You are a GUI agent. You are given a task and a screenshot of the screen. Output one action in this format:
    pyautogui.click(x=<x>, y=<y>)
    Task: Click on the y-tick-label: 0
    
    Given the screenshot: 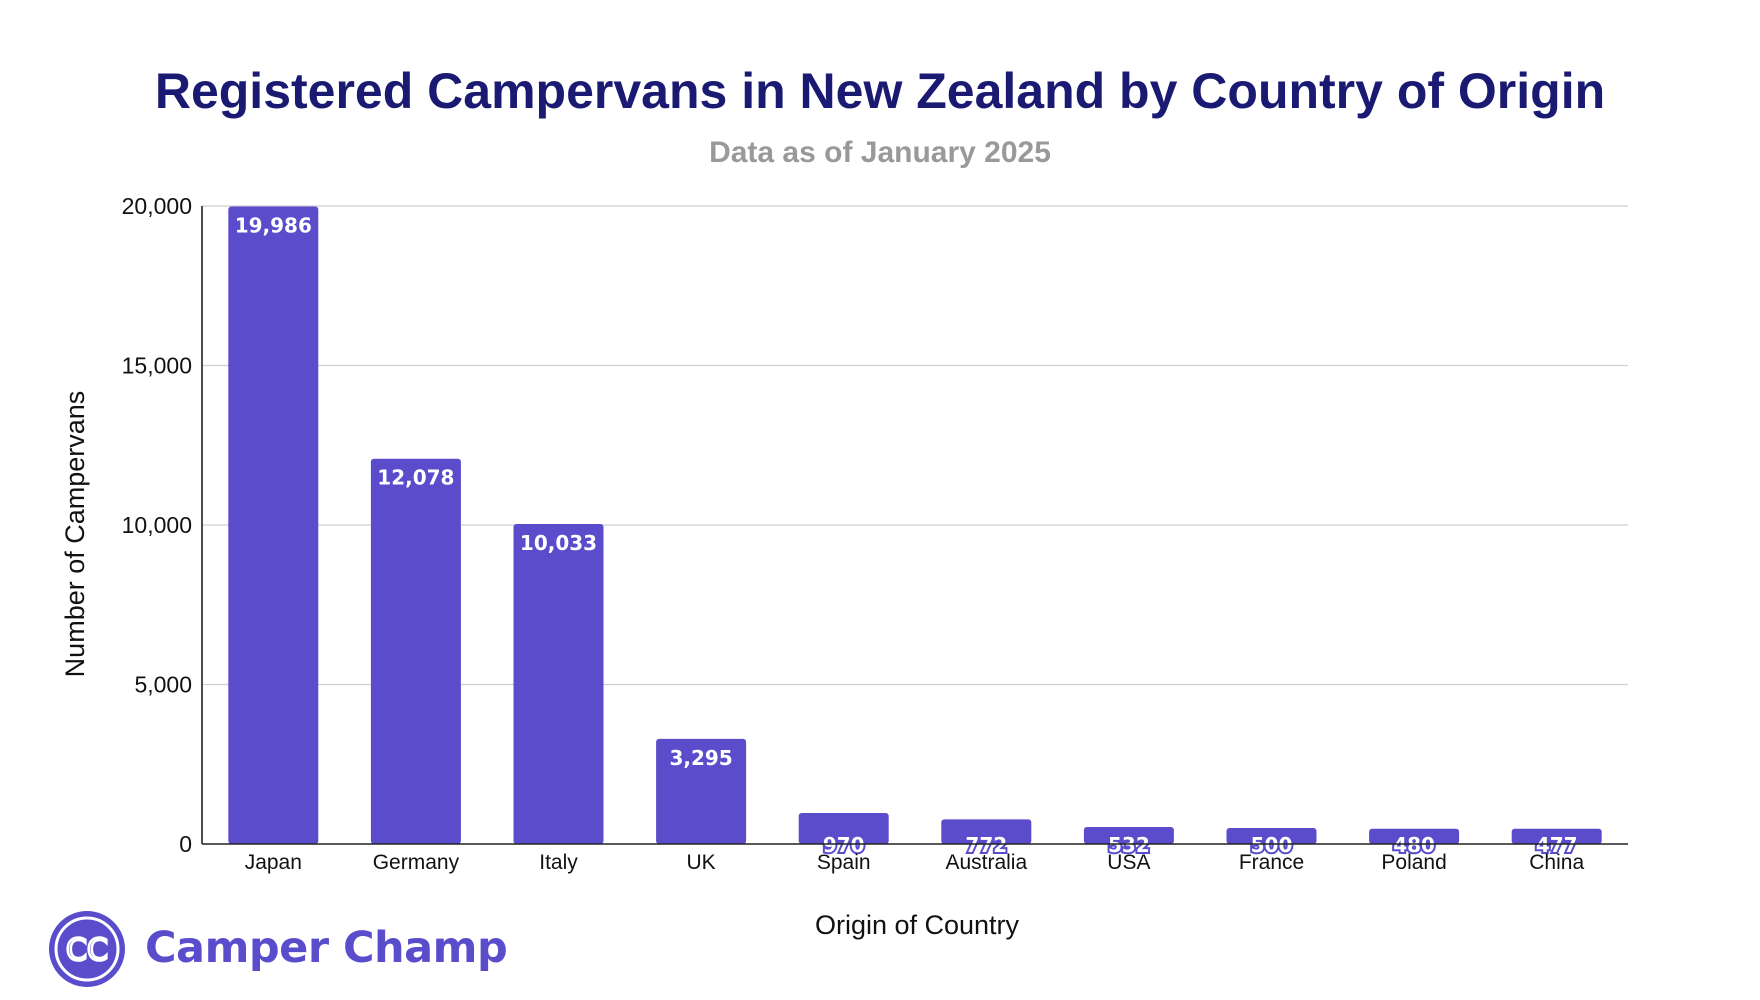 What is the action you would take?
    pyautogui.click(x=185, y=844)
    